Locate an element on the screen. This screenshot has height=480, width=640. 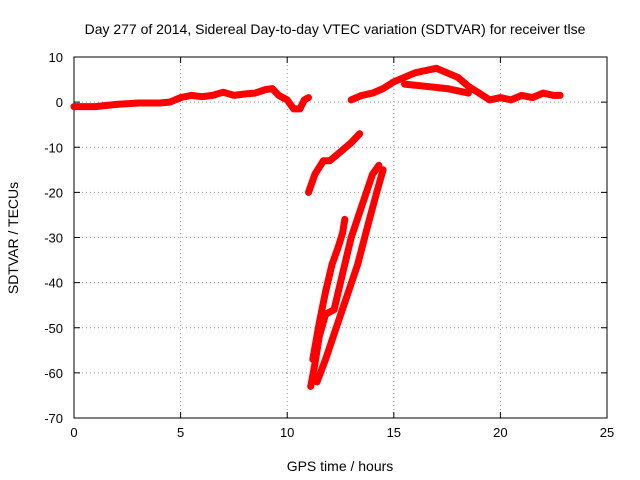
y-tick-label: 10 is located at coordinates (56, 57).